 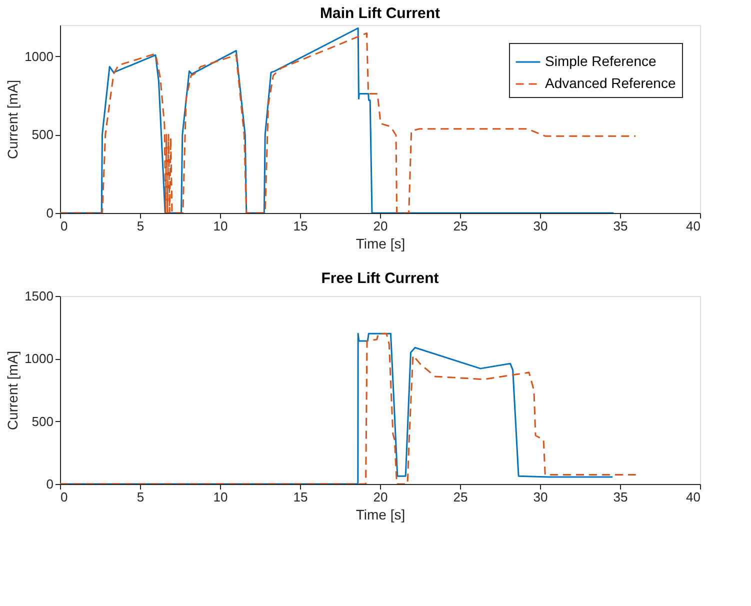 What do you see at coordinates (380, 278) in the screenshot?
I see `chart-title: Free Lift Current` at bounding box center [380, 278].